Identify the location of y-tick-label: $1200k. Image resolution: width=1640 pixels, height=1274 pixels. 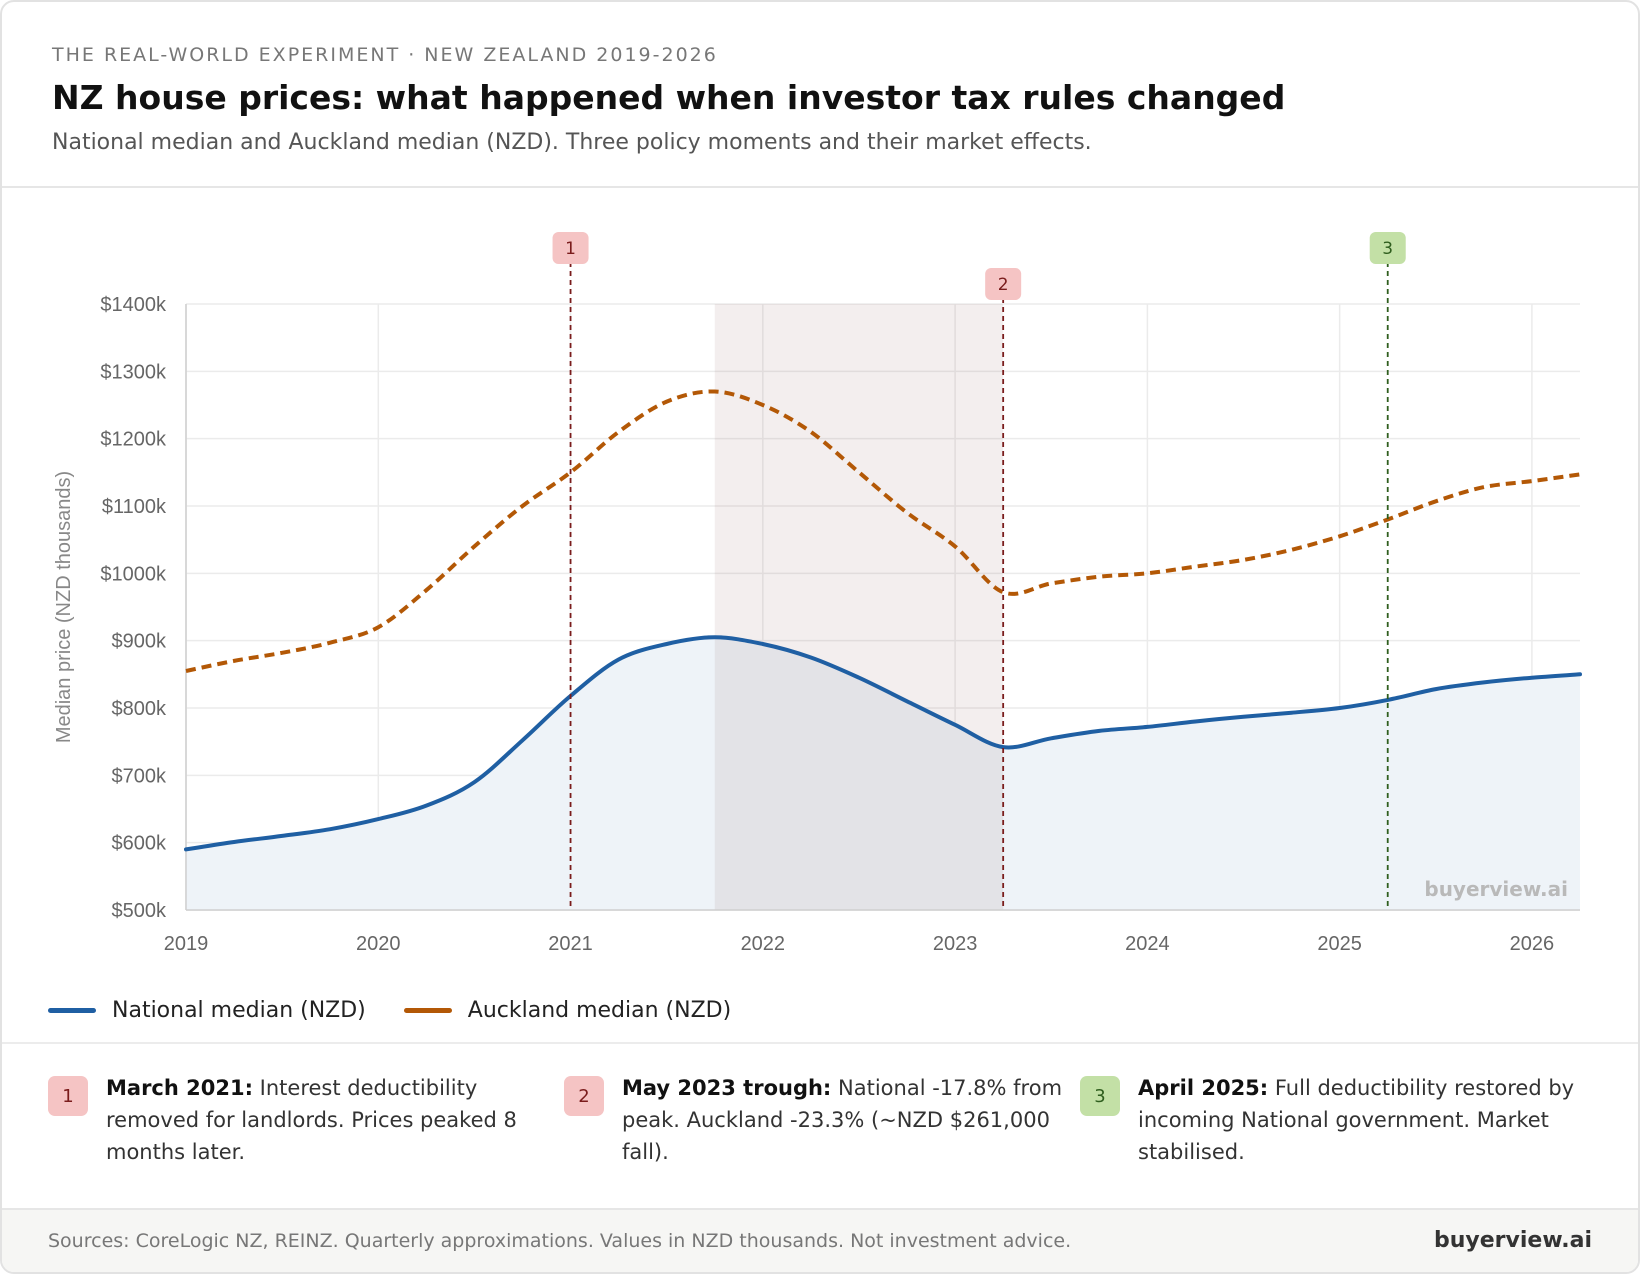
(133, 440).